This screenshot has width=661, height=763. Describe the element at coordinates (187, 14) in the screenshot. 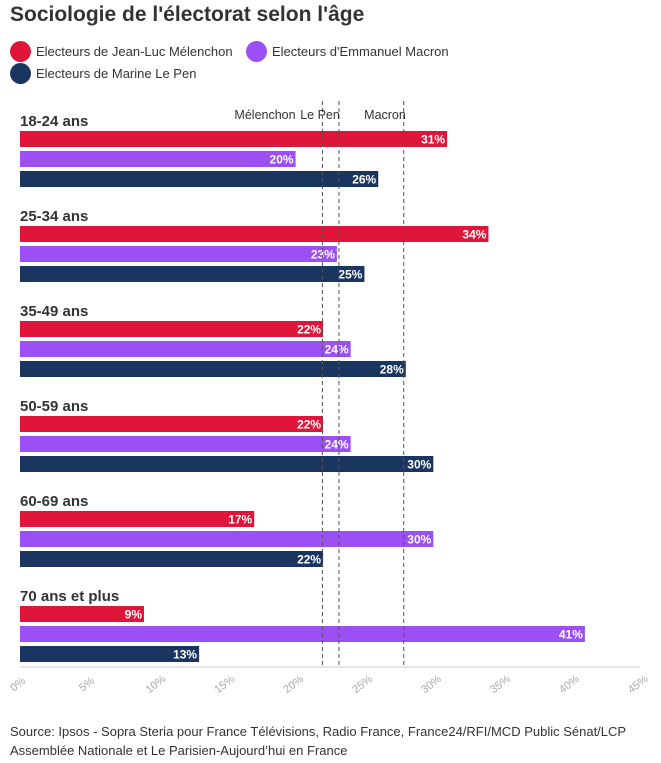

I see `chart-title: Sociologie de l'électorat selon l'âge` at that location.